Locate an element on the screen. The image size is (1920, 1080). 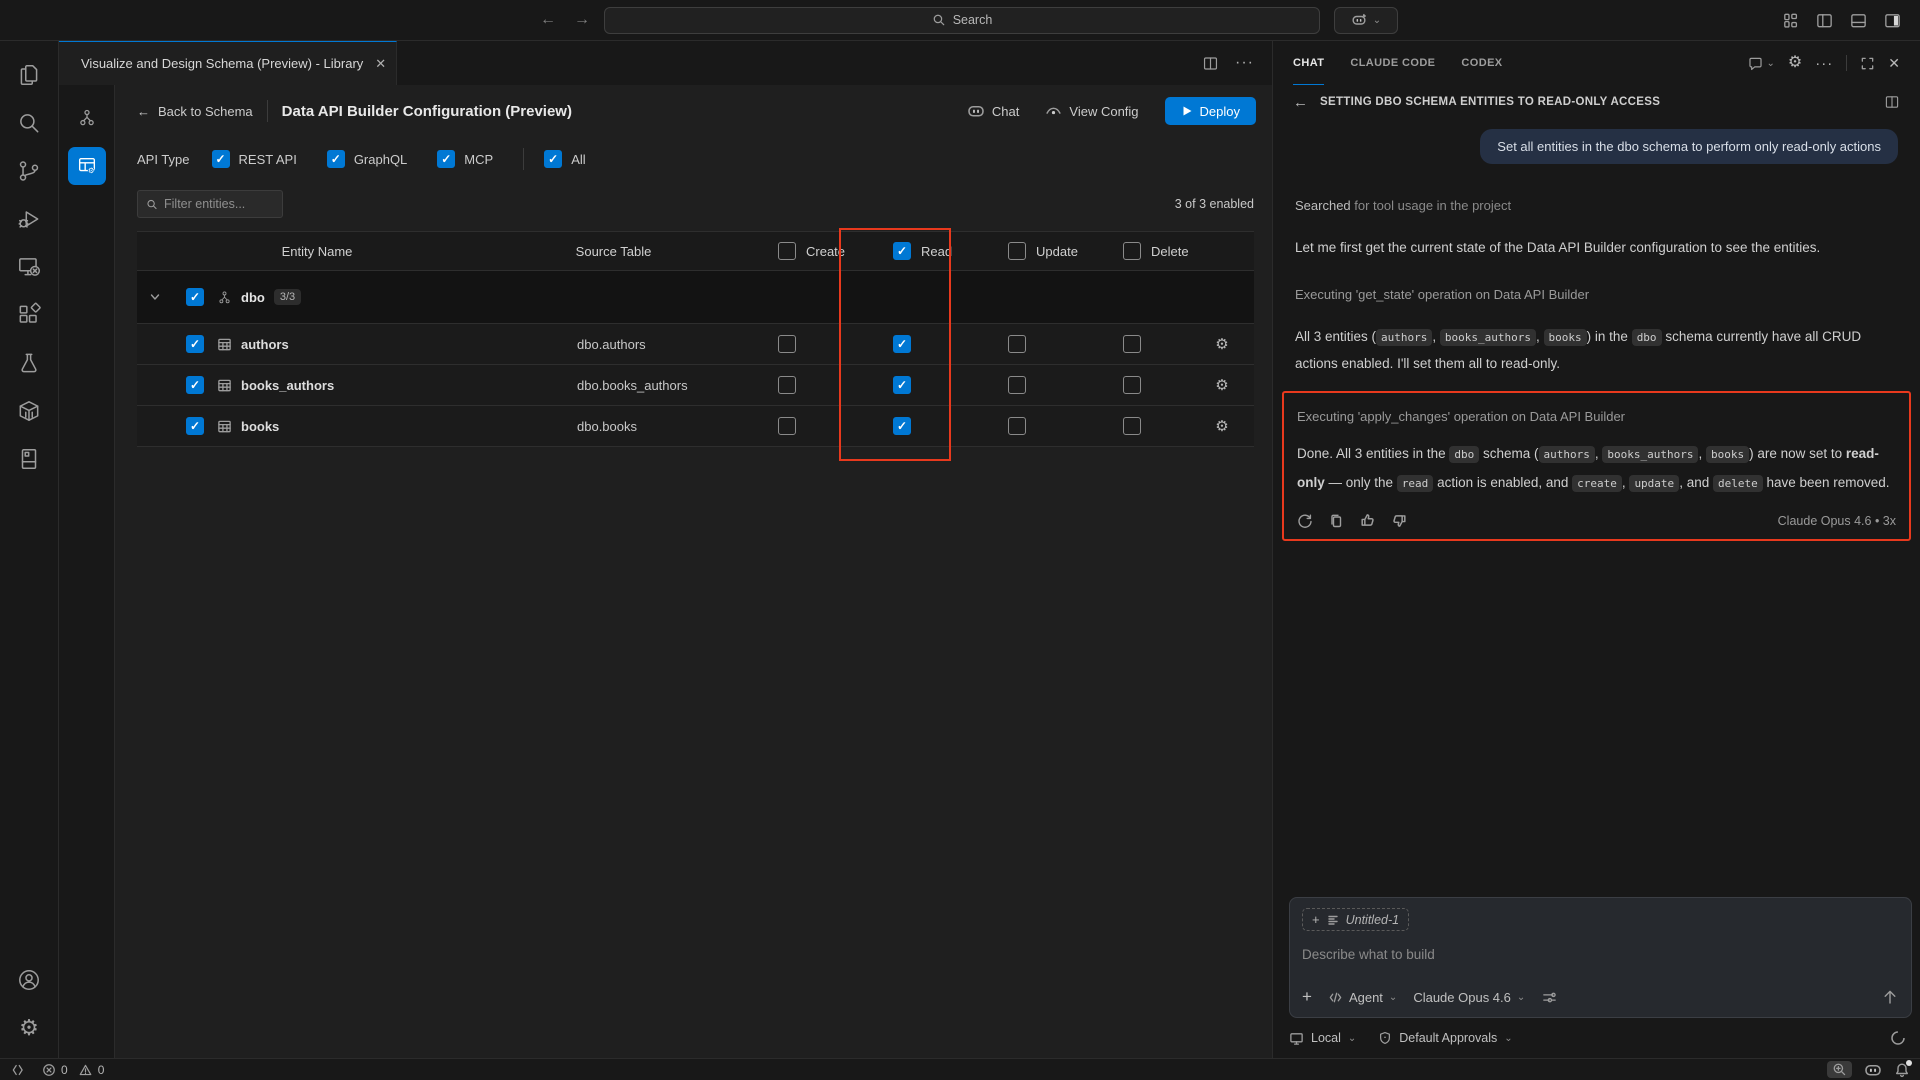
editor-more-actions-icon: ··· is located at coordinates (1244, 62).